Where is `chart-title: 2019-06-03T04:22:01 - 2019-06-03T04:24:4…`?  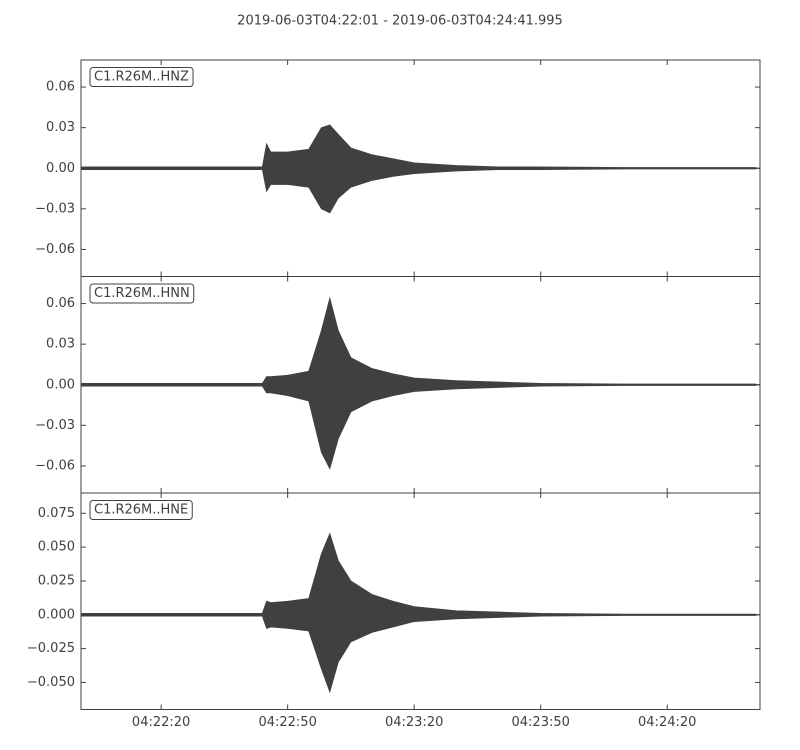 chart-title: 2019-06-03T04:22:01 - 2019-06-03T04:24:4… is located at coordinates (400, 21).